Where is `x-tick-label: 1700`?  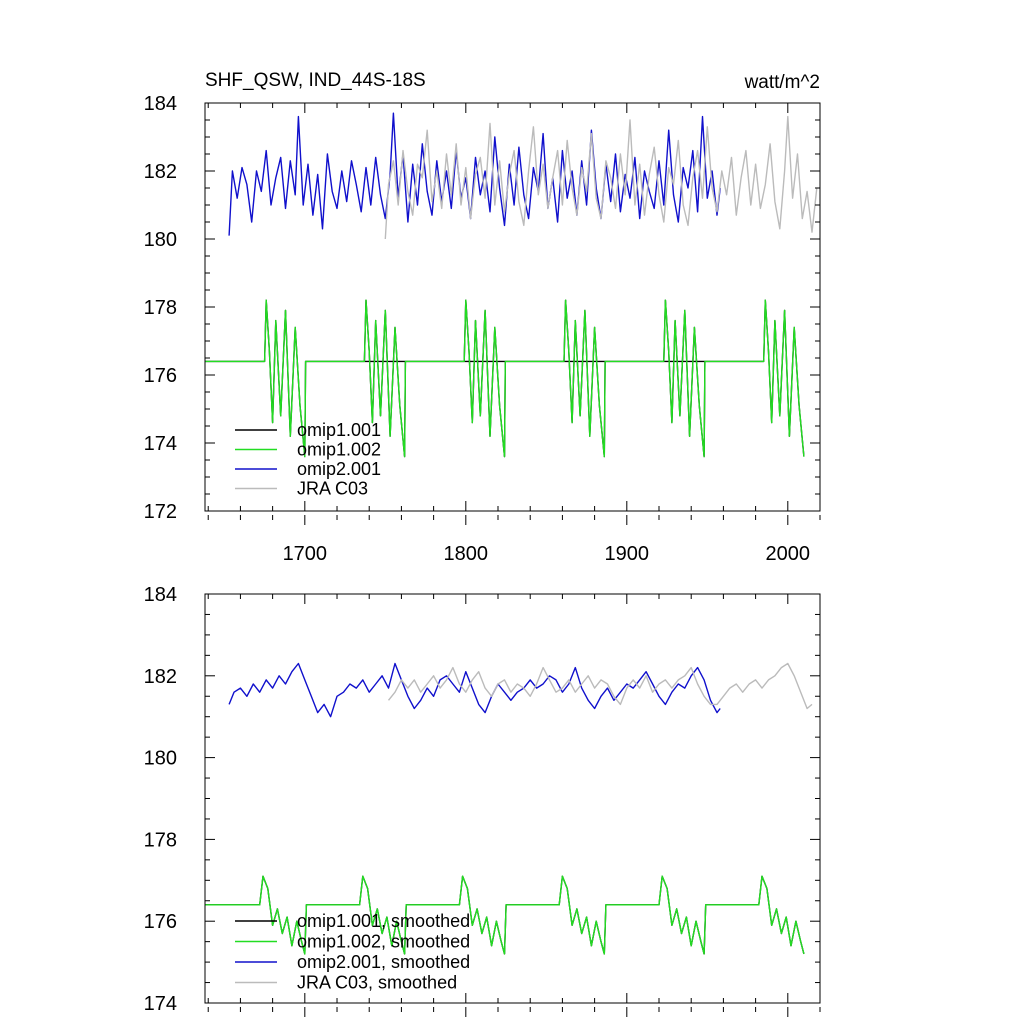
x-tick-label: 1700 is located at coordinates (305, 554).